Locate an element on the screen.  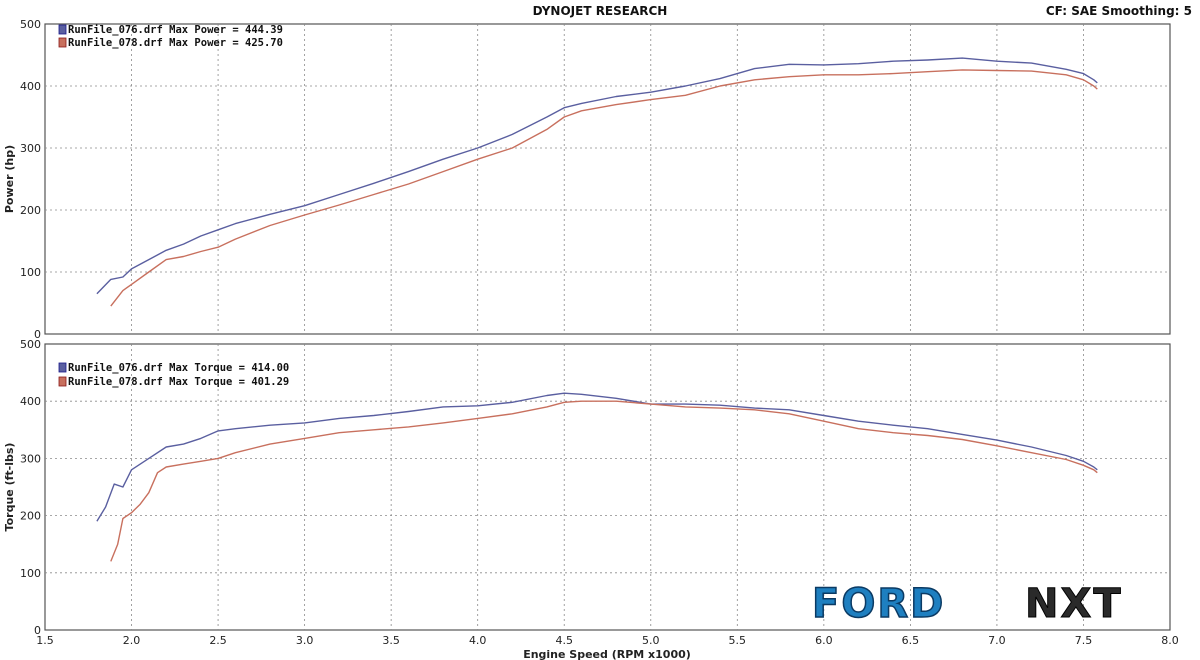
fordnxt-logo: FORD NXT is located at coordinates (967, 604).